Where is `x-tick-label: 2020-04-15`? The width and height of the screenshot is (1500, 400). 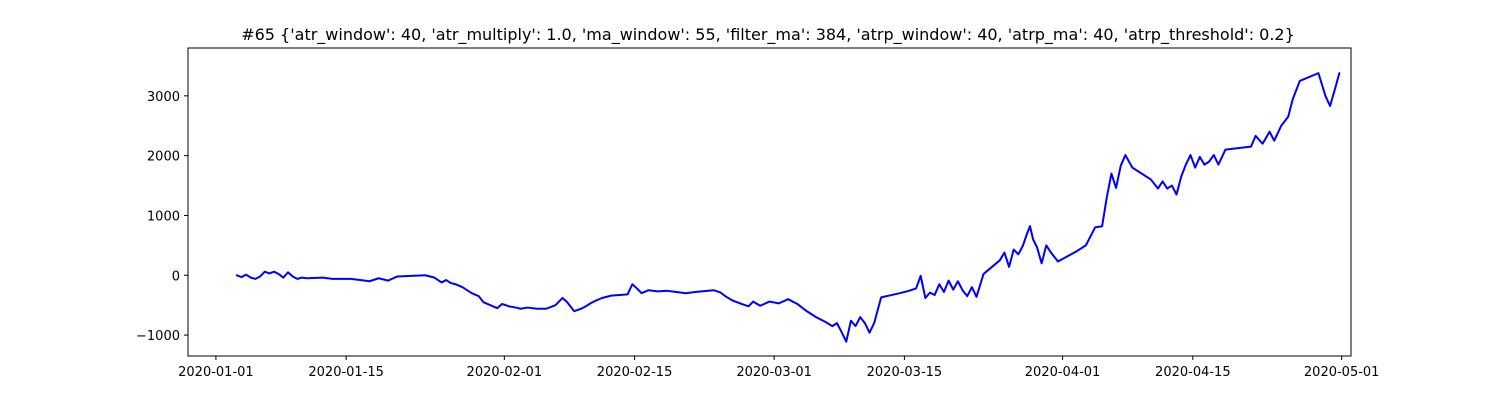
x-tick-label: 2020-04-15 is located at coordinates (1193, 372).